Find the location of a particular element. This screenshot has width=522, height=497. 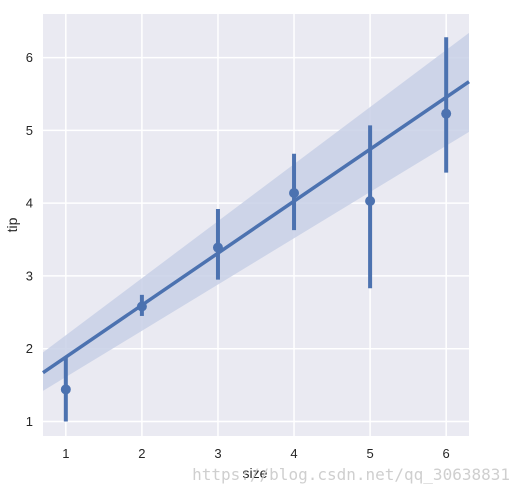

x-tick-label: 5 is located at coordinates (369, 453).